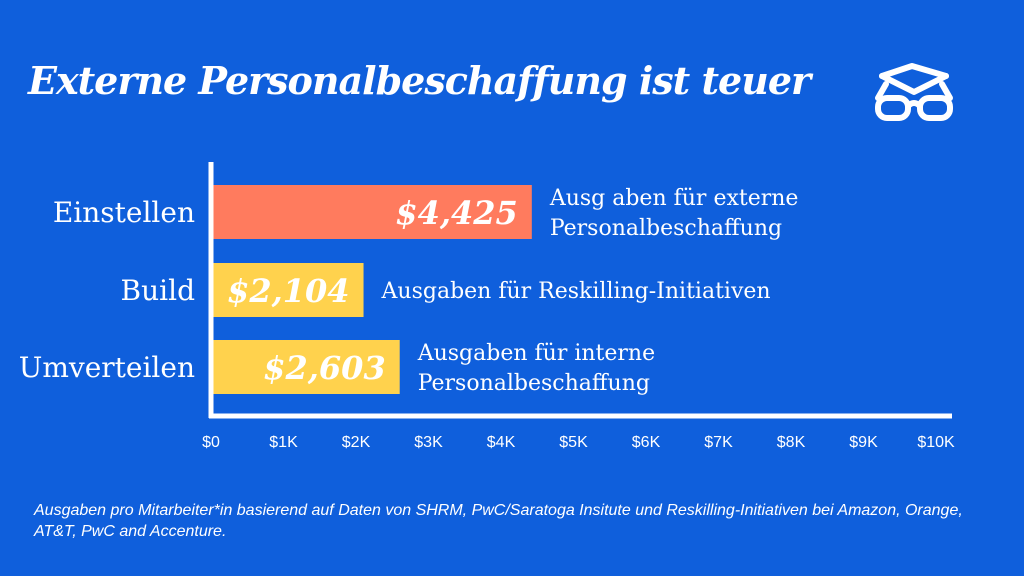 This screenshot has height=576, width=1024. What do you see at coordinates (428, 442) in the screenshot?
I see `x-tick-label: $3K` at bounding box center [428, 442].